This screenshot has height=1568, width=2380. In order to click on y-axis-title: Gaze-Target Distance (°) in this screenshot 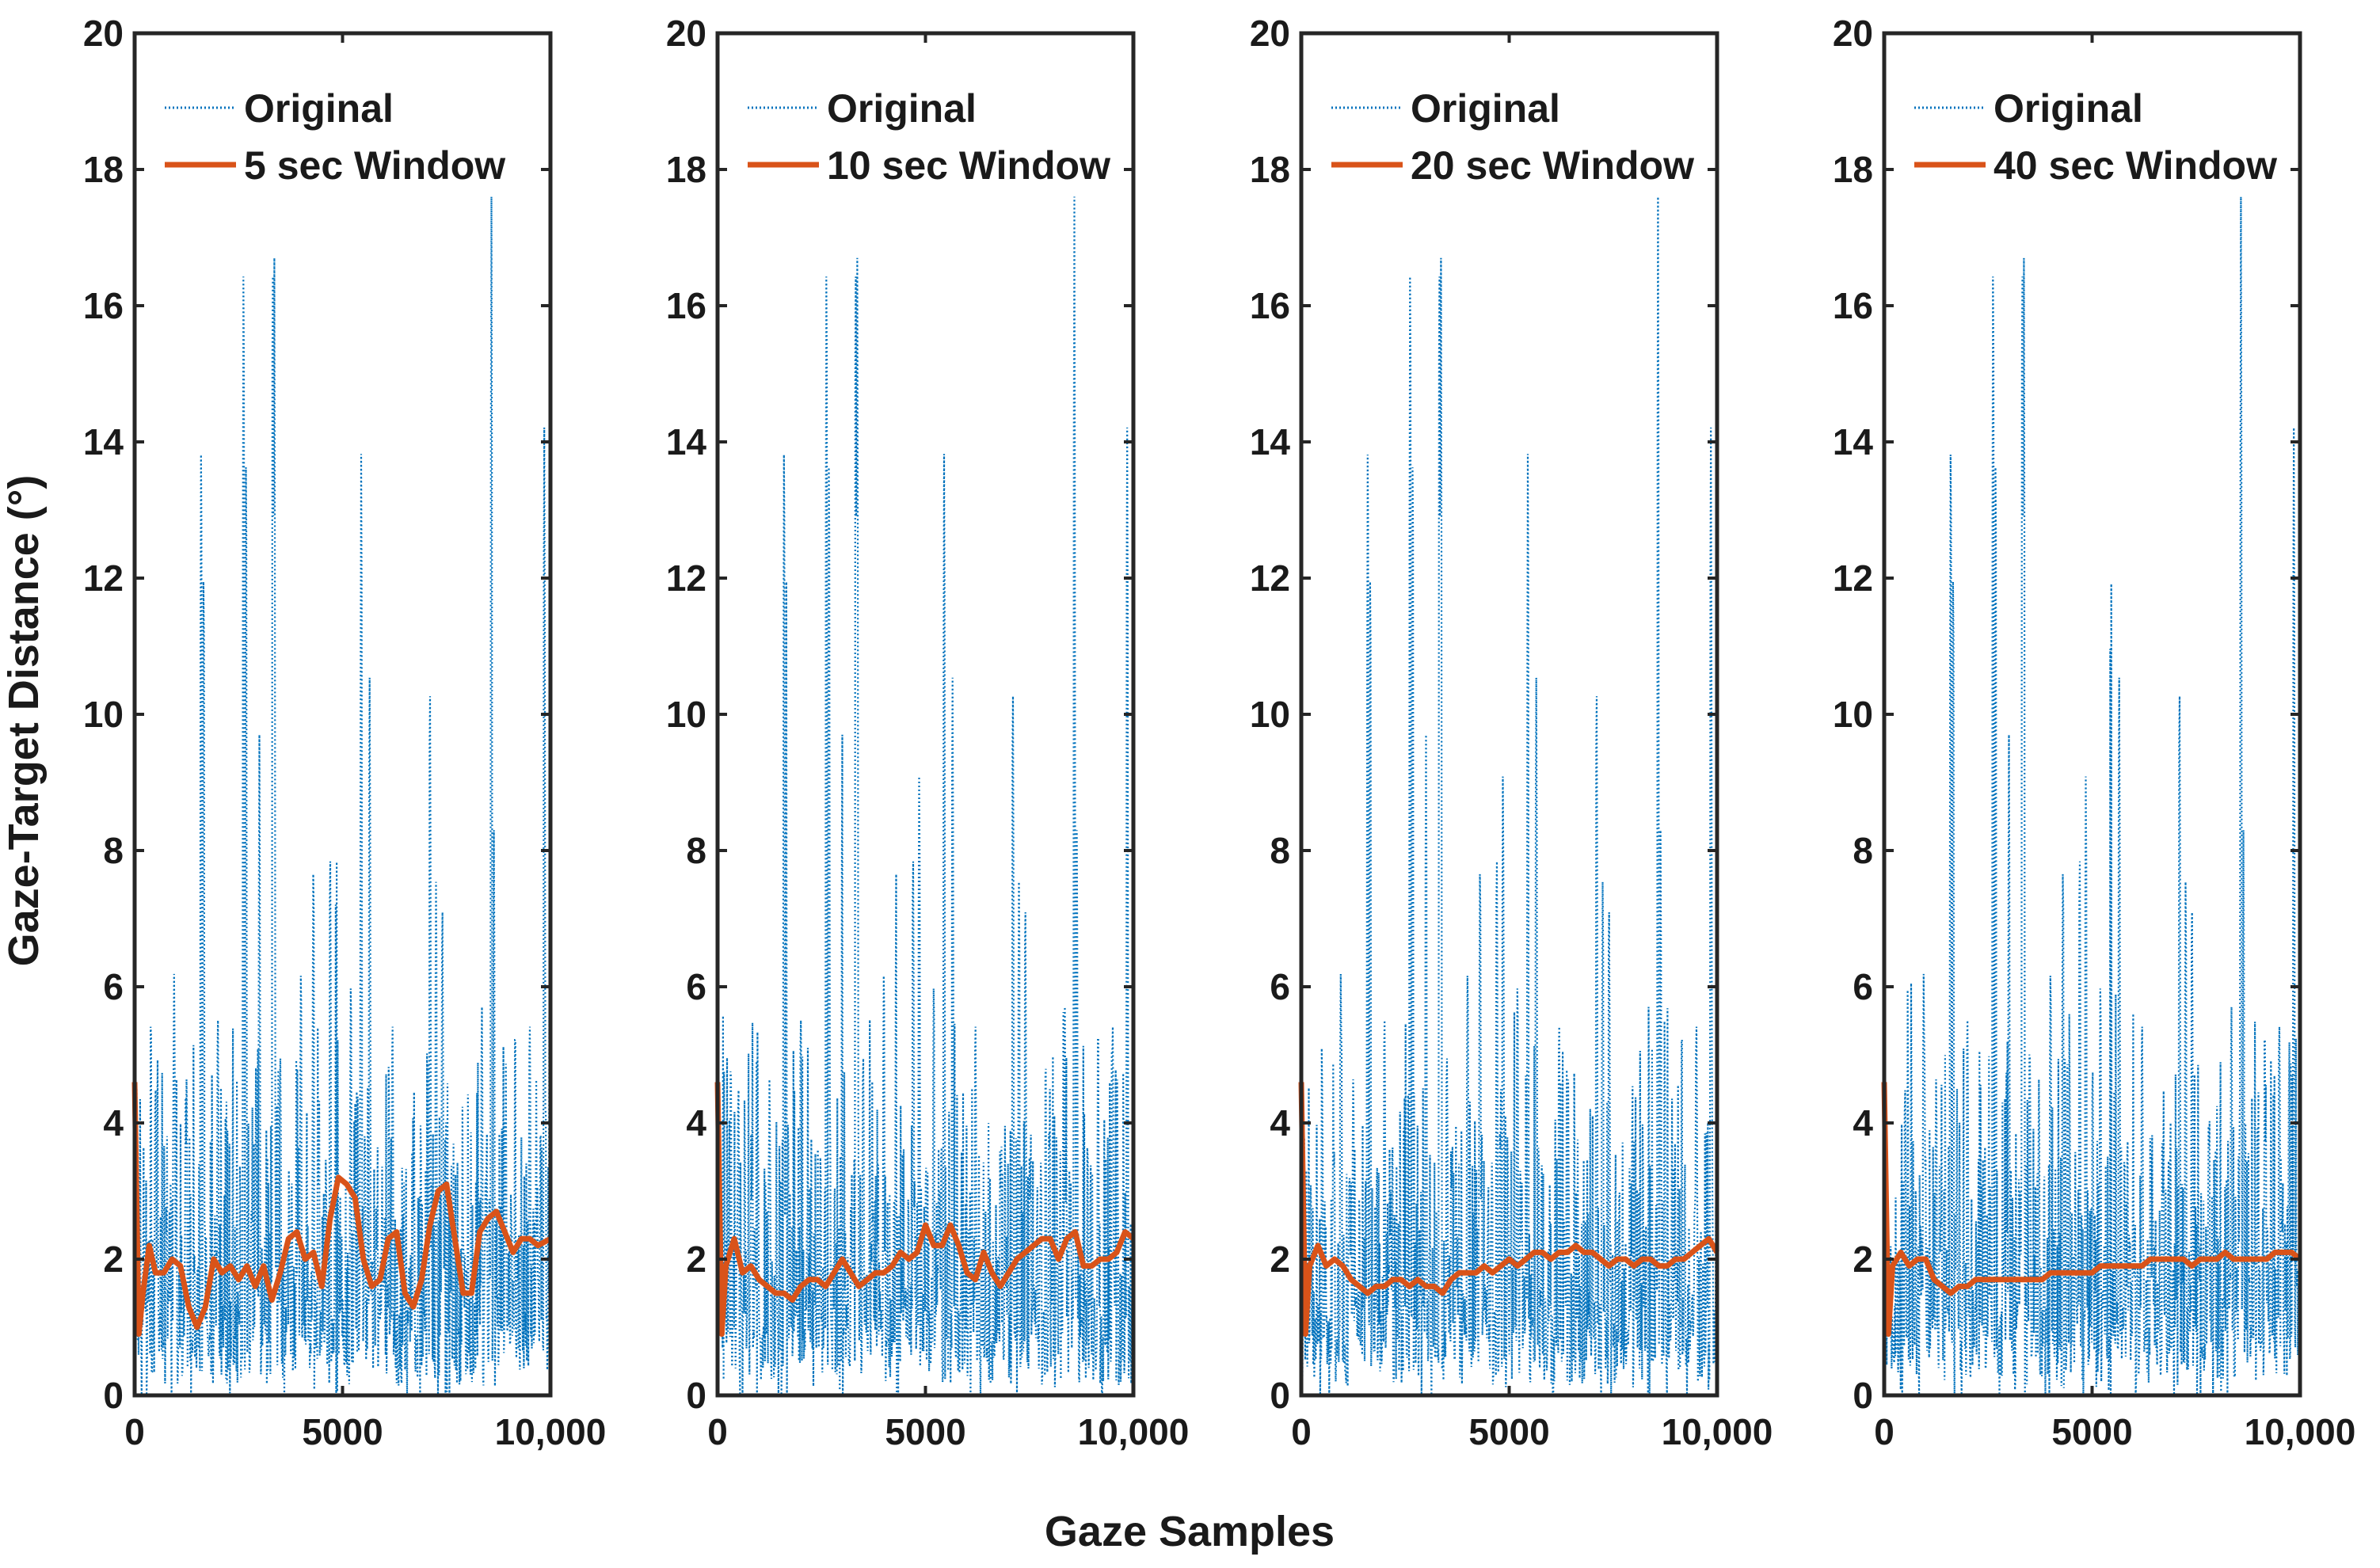, I will do `click(24, 721)`.